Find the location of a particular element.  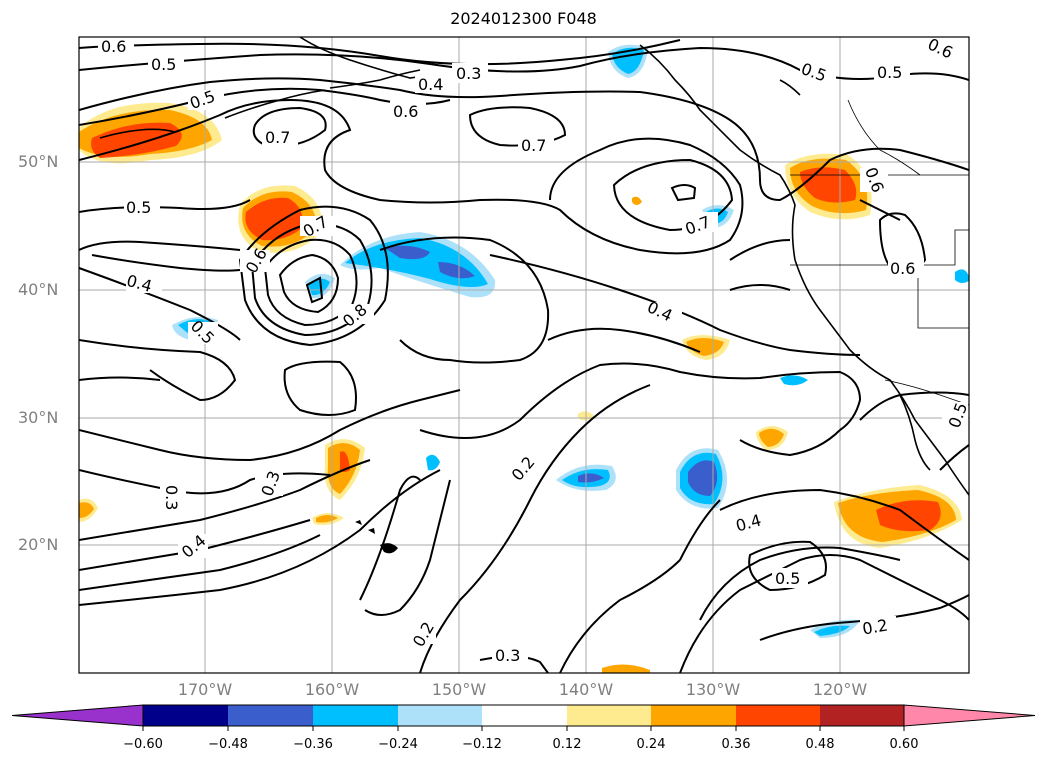

contour-label: 0.4 is located at coordinates (430, 84).